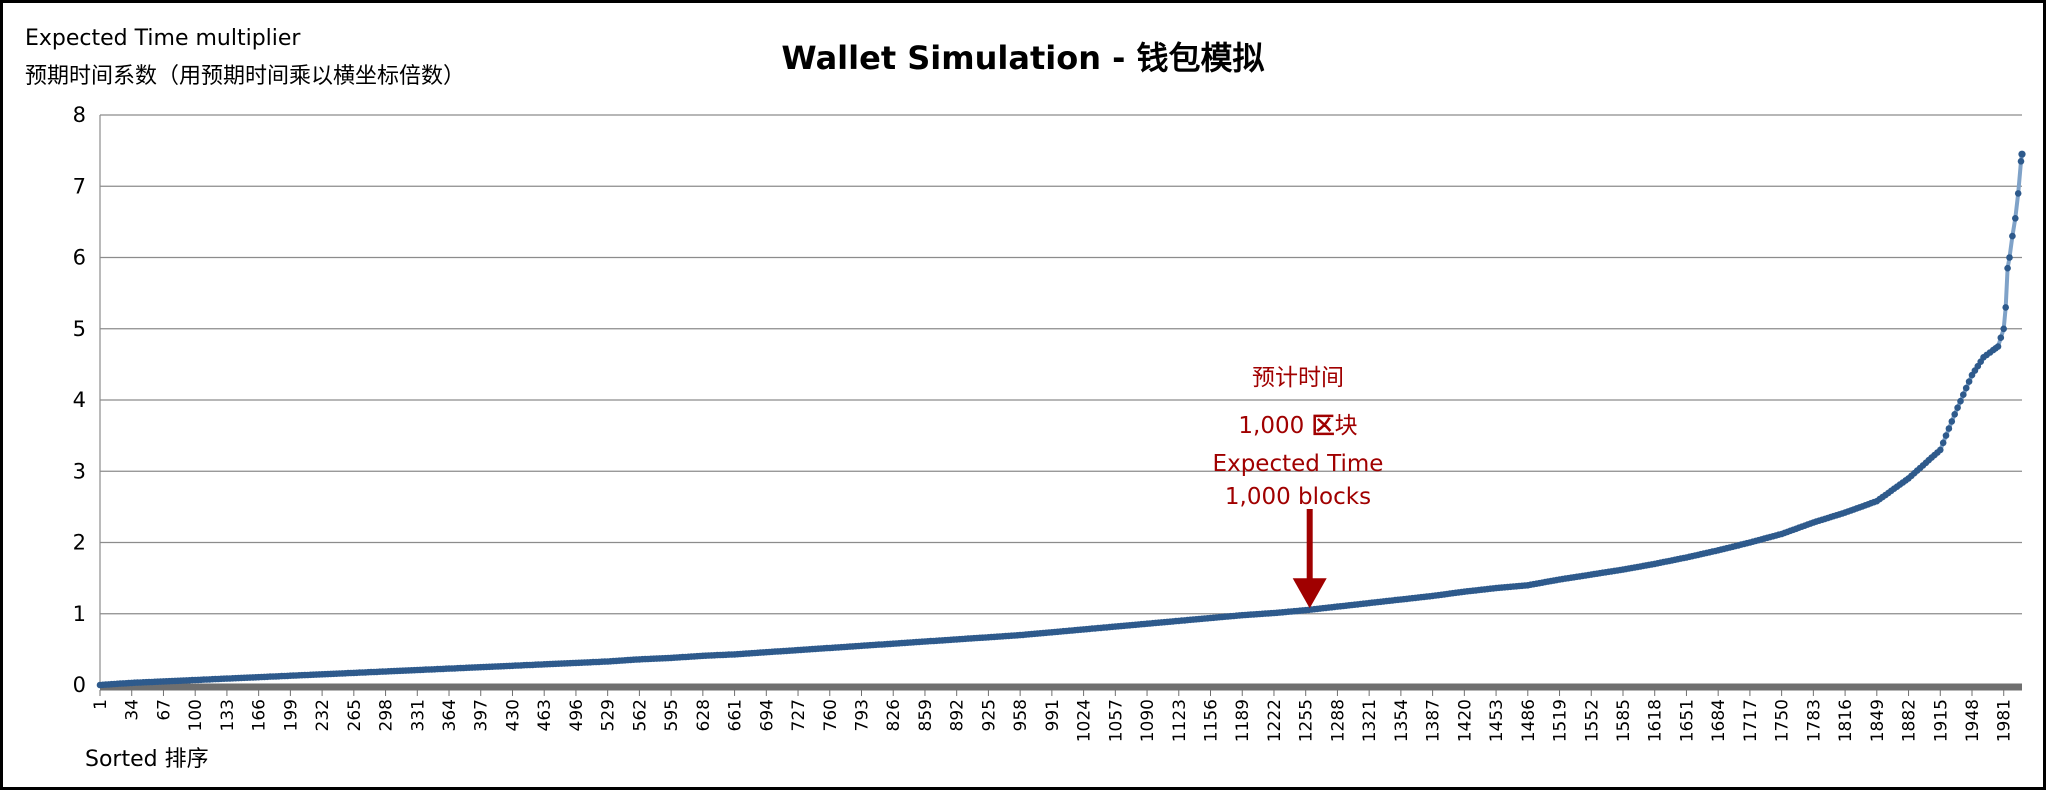 This screenshot has width=2046, height=790. I want to click on x-tick-label: 1024, so click(1085, 720).